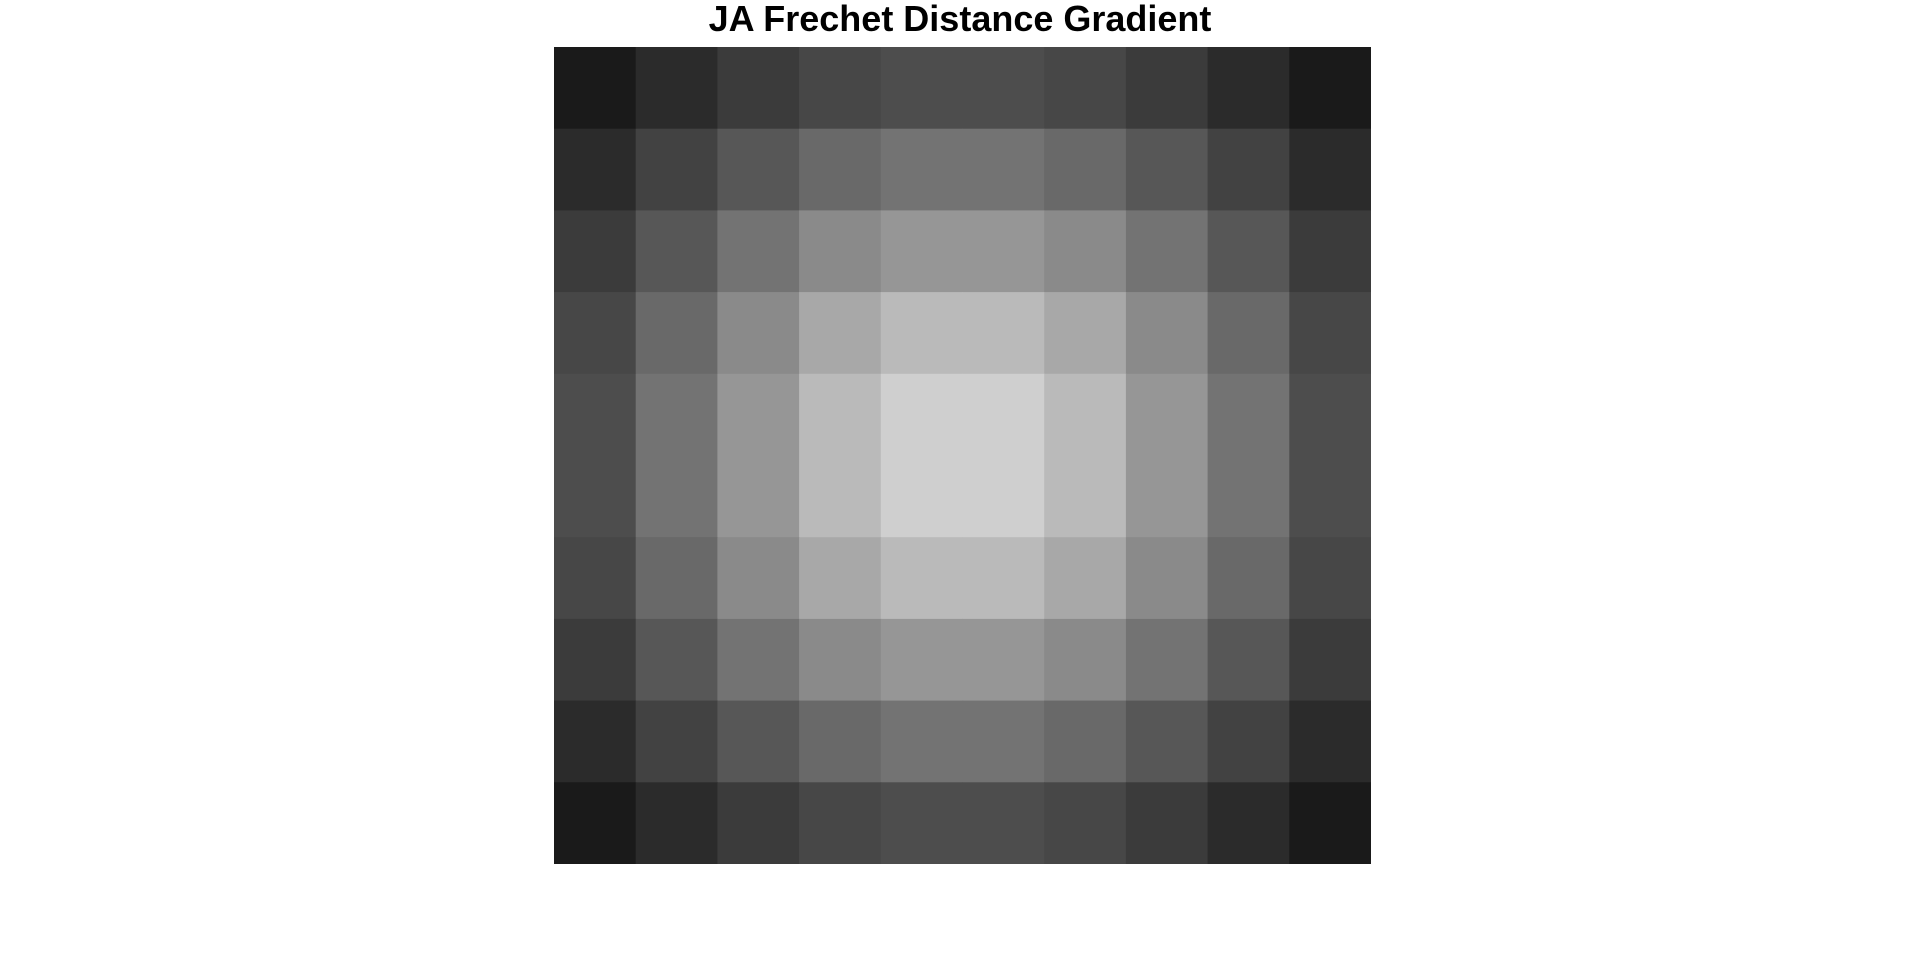 The image size is (1920, 963). I want to click on heatmap-cell-r9-c6, so click(1003, 741).